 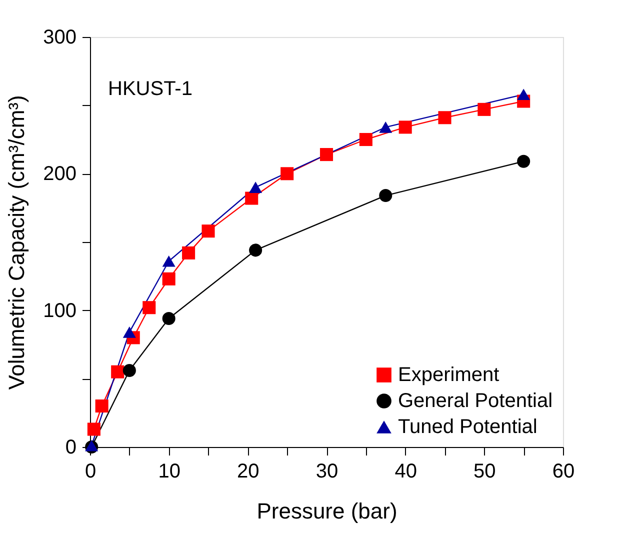 I want to click on y-tick-label: 0, so click(x=70, y=447).